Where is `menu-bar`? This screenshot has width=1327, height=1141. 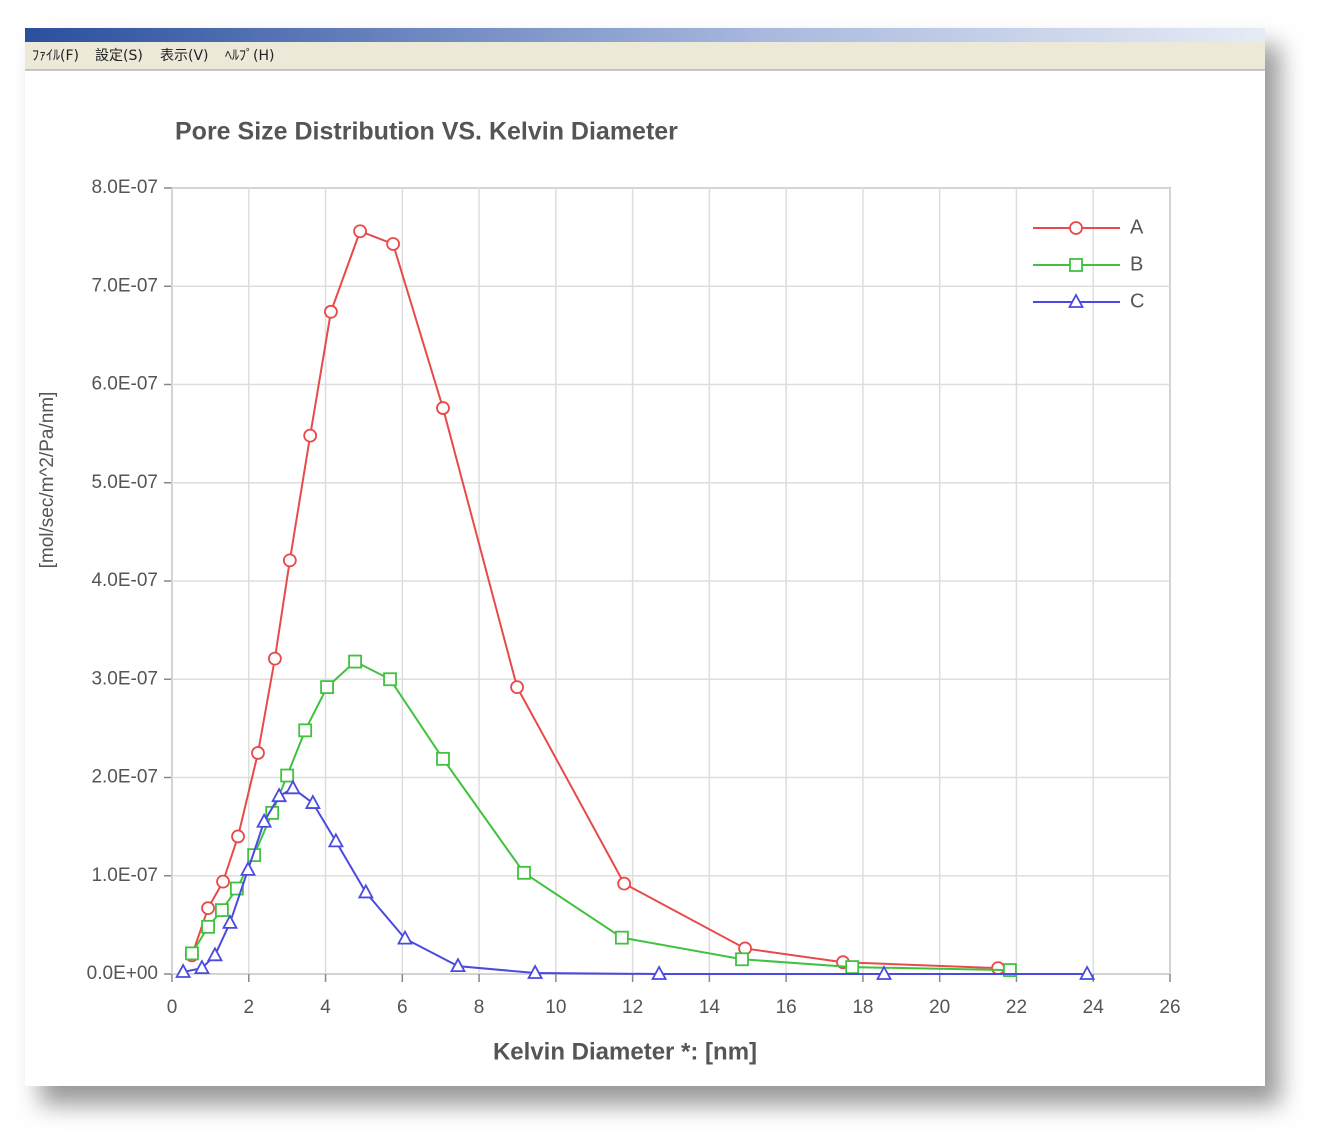
menu-bar is located at coordinates (645, 56).